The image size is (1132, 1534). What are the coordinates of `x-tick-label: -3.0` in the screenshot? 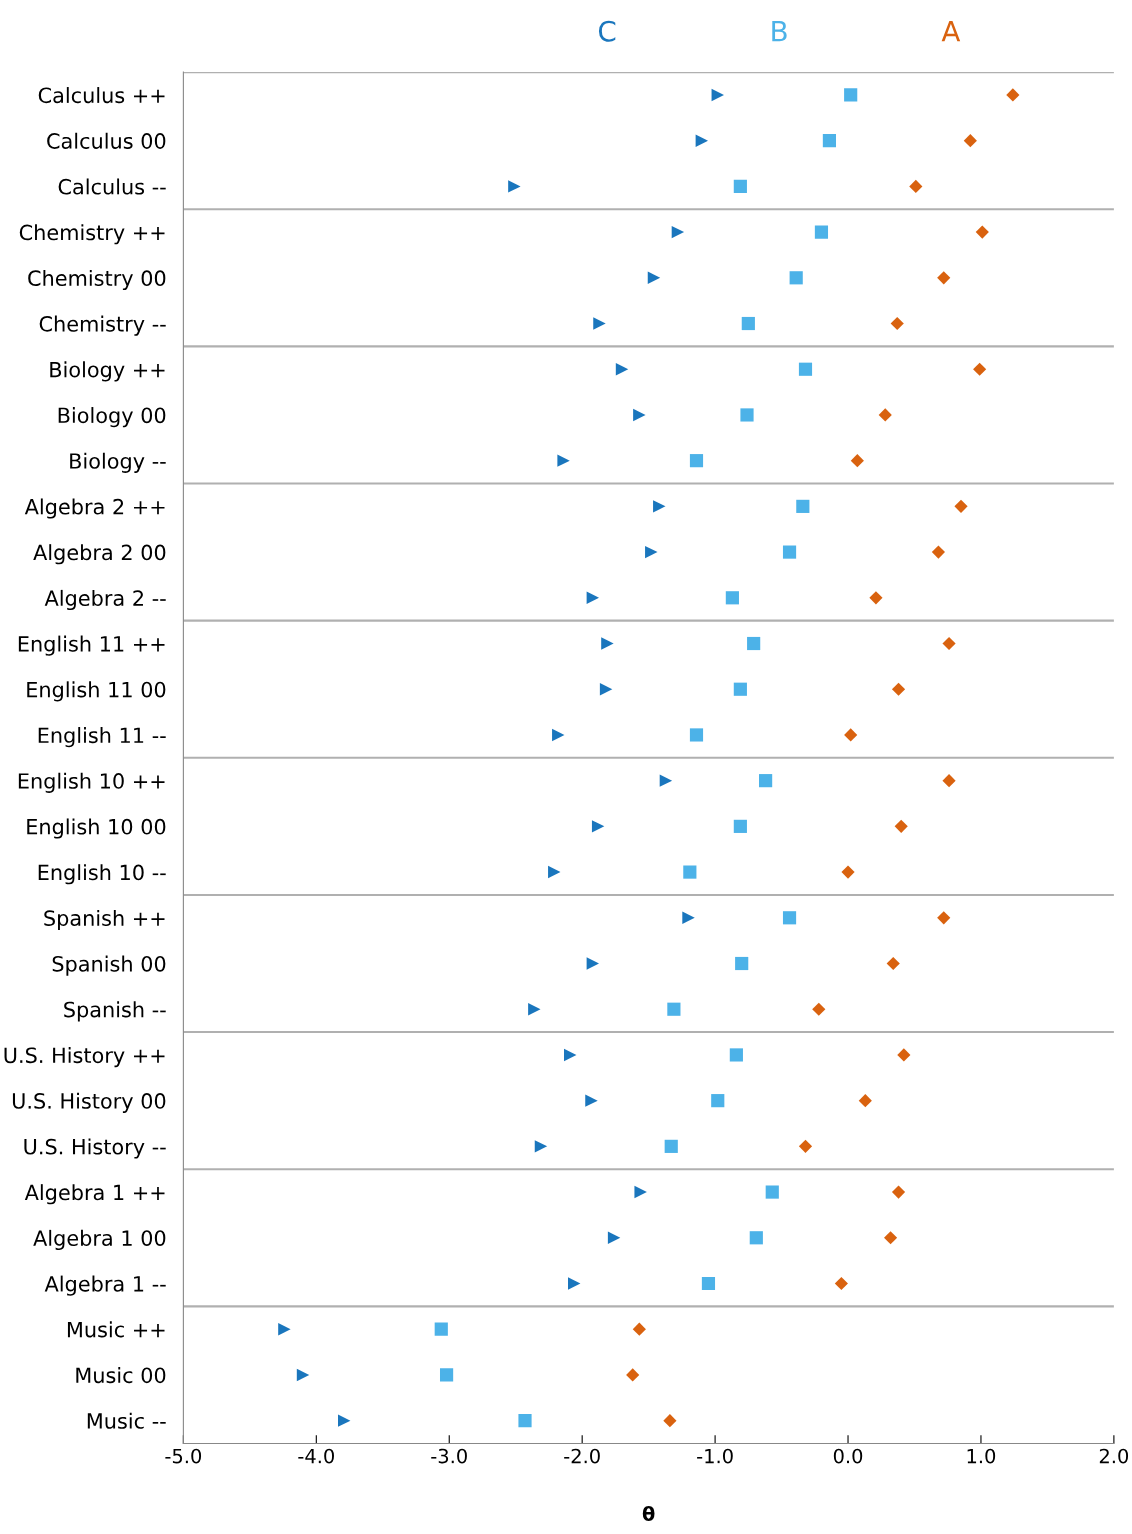 It's located at (449, 1456).